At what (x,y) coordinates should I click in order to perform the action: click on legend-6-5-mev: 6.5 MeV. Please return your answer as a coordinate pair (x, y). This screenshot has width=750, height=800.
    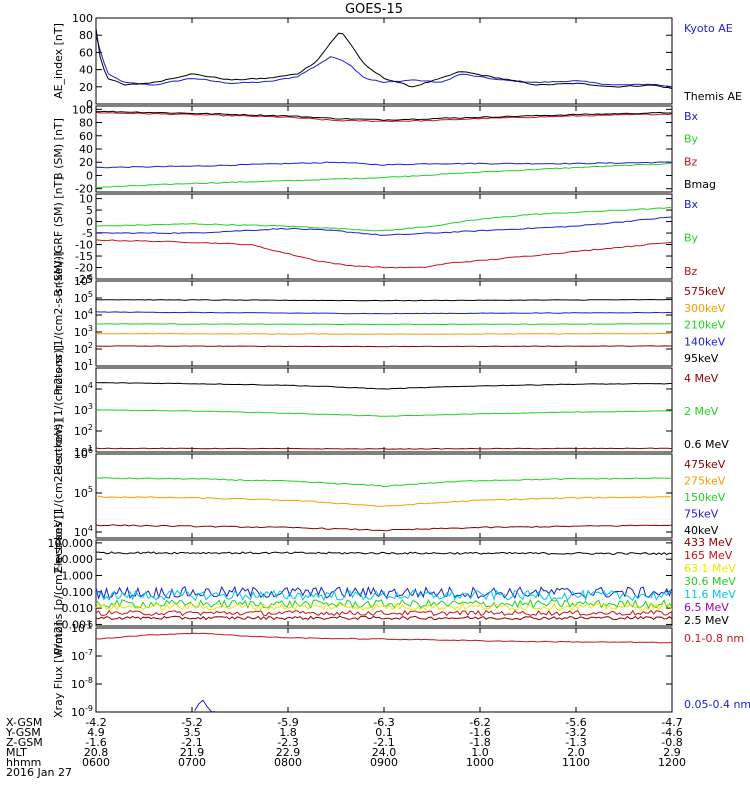
    Looking at the image, I should click on (706, 607).